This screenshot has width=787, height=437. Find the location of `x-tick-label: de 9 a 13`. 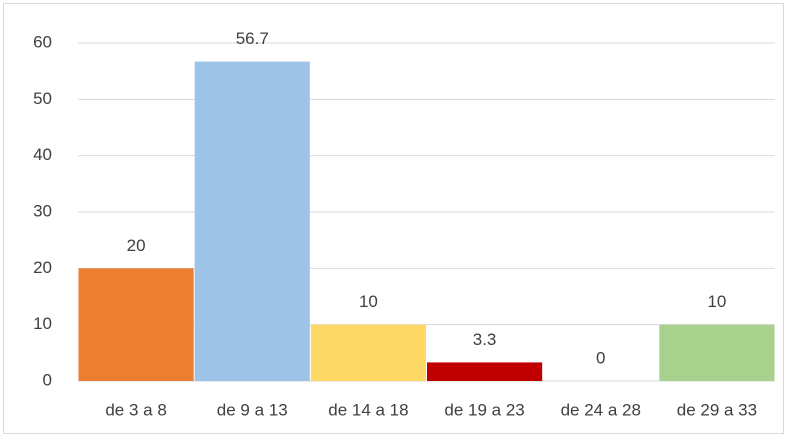

x-tick-label: de 9 a 13 is located at coordinates (252, 409).